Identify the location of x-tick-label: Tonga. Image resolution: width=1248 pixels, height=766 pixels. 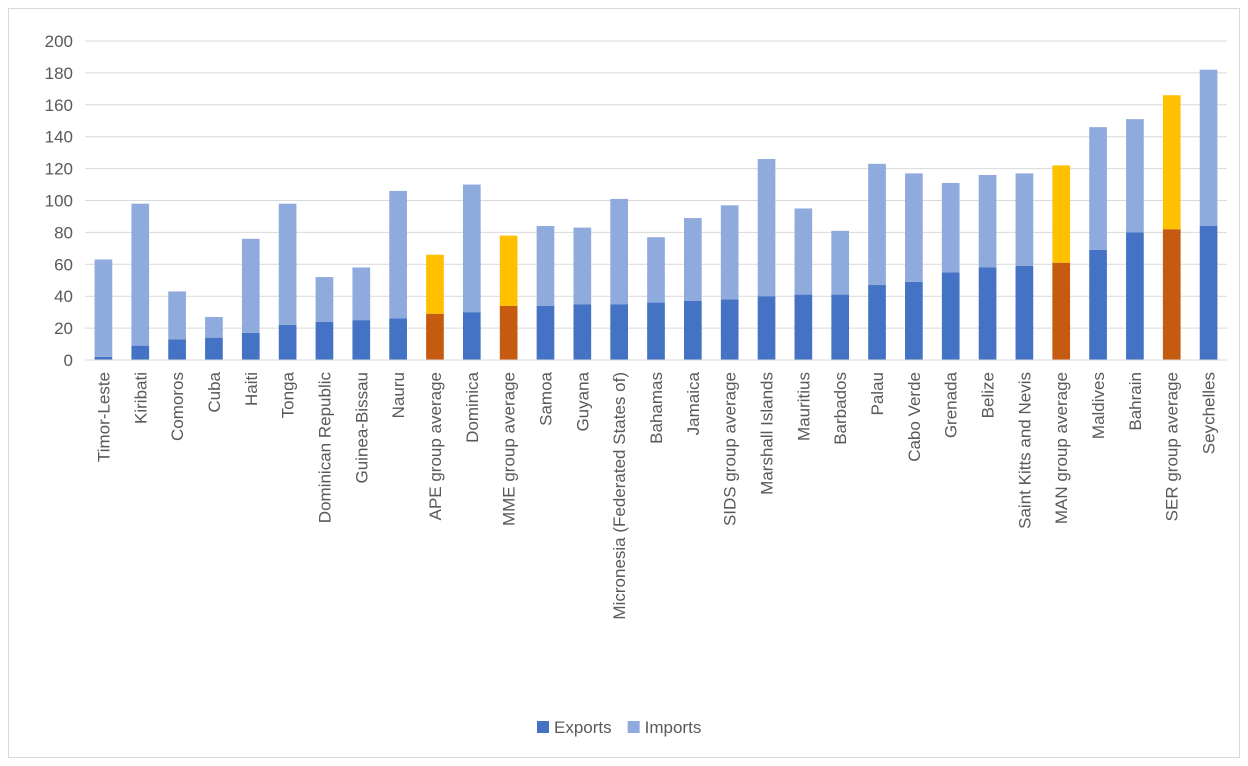
(288, 394).